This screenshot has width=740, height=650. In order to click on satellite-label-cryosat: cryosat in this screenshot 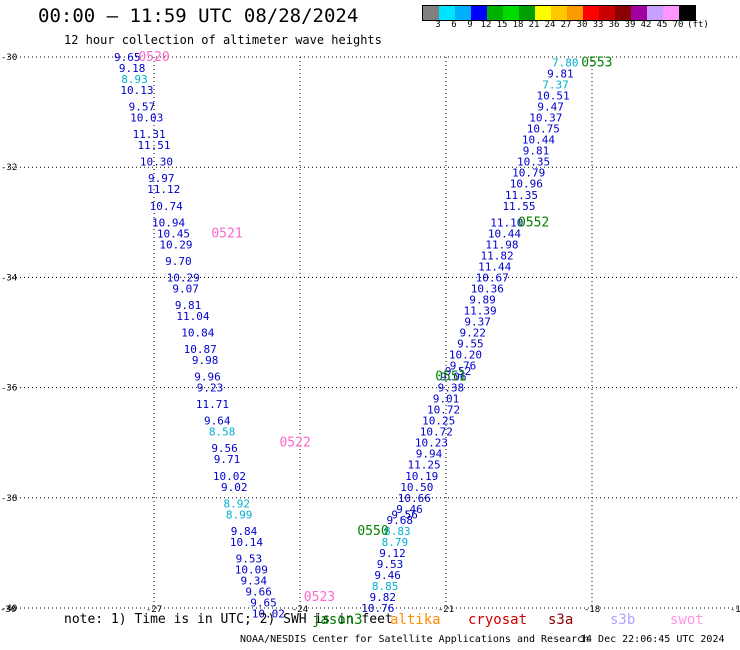, I will do `click(498, 620)`.